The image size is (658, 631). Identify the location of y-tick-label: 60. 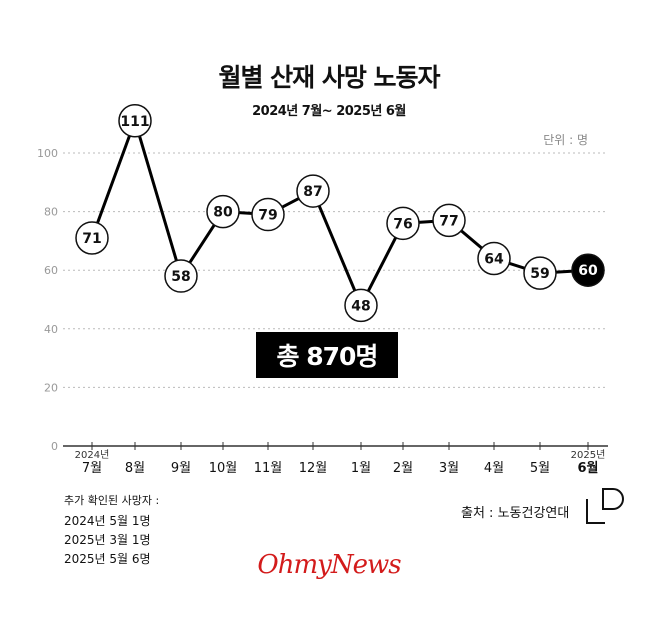
(51, 270).